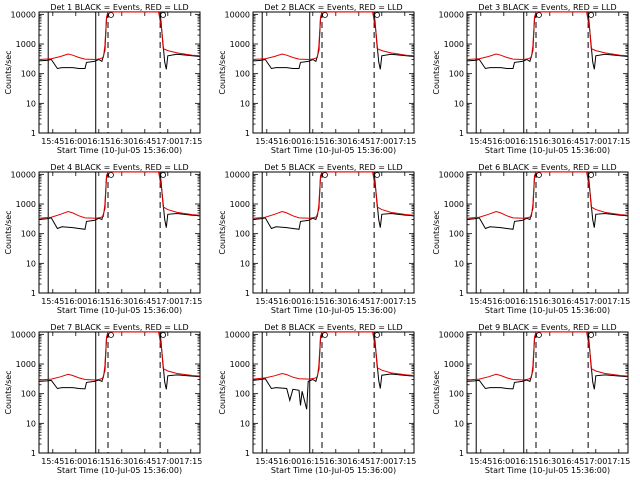 The image size is (640, 480). Describe the element at coordinates (333, 7) in the screenshot. I see `panel-title: Det 2 BLACK = Events, RED = LLD` at that location.